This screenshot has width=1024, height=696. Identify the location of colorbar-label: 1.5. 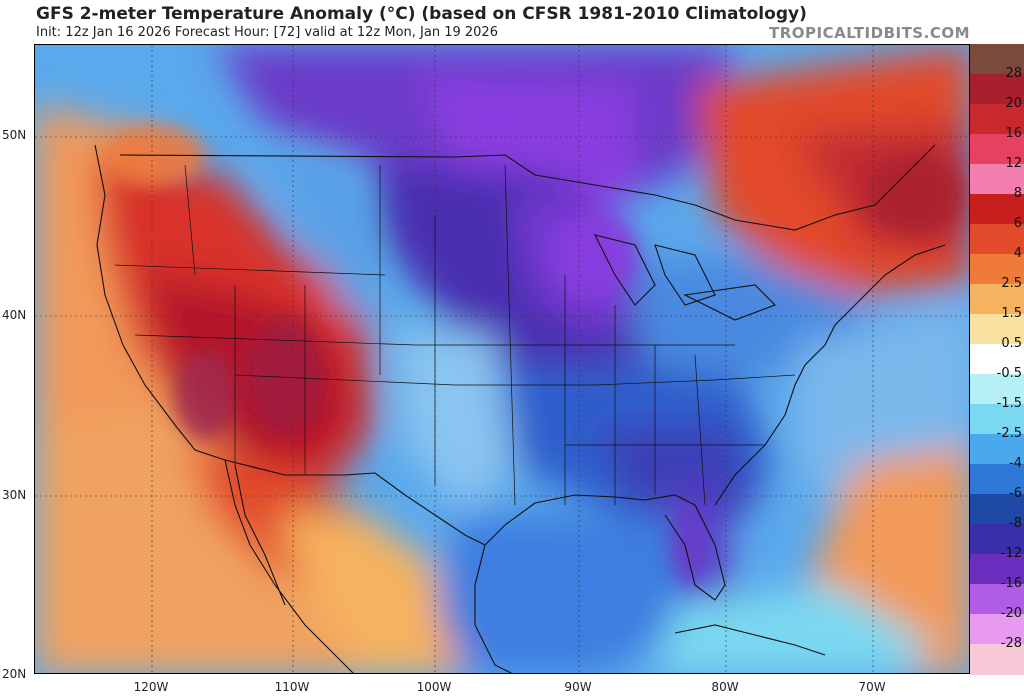
(1011, 313).